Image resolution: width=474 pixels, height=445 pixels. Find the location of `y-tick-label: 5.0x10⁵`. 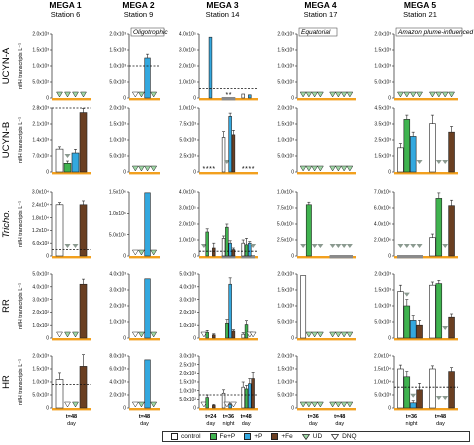

y-tick-label: 5.0x10⁵ is located at coordinates (117, 235).